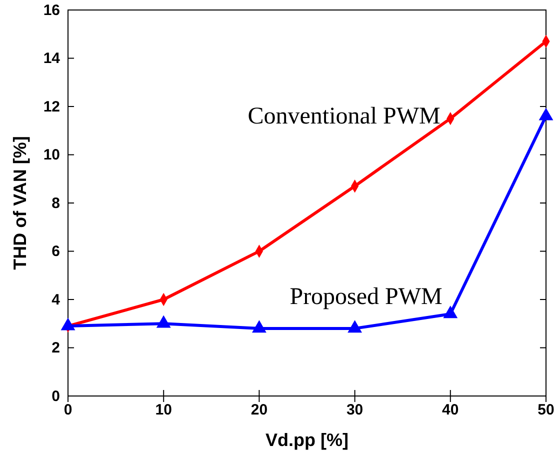 This screenshot has width=559, height=451. What do you see at coordinates (56, 299) in the screenshot?
I see `y-tick-label: 4` at bounding box center [56, 299].